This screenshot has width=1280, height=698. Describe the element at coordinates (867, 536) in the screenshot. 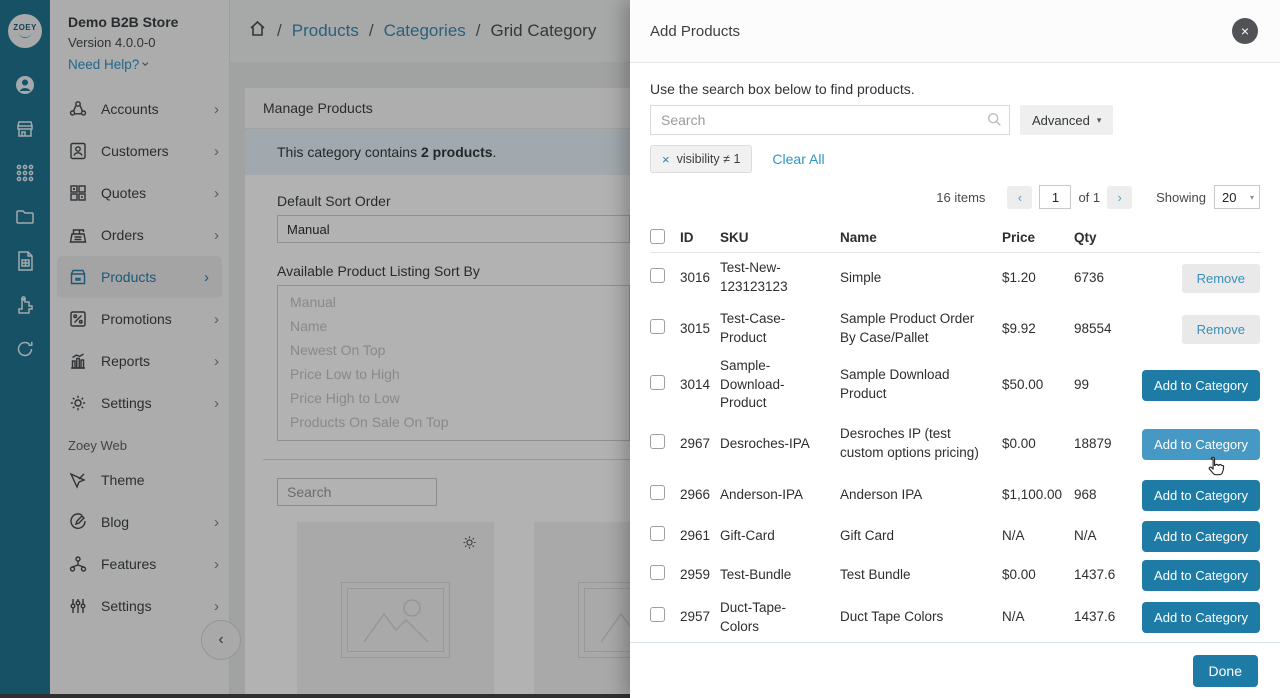

I see `cell-name: Gift Card` at that location.